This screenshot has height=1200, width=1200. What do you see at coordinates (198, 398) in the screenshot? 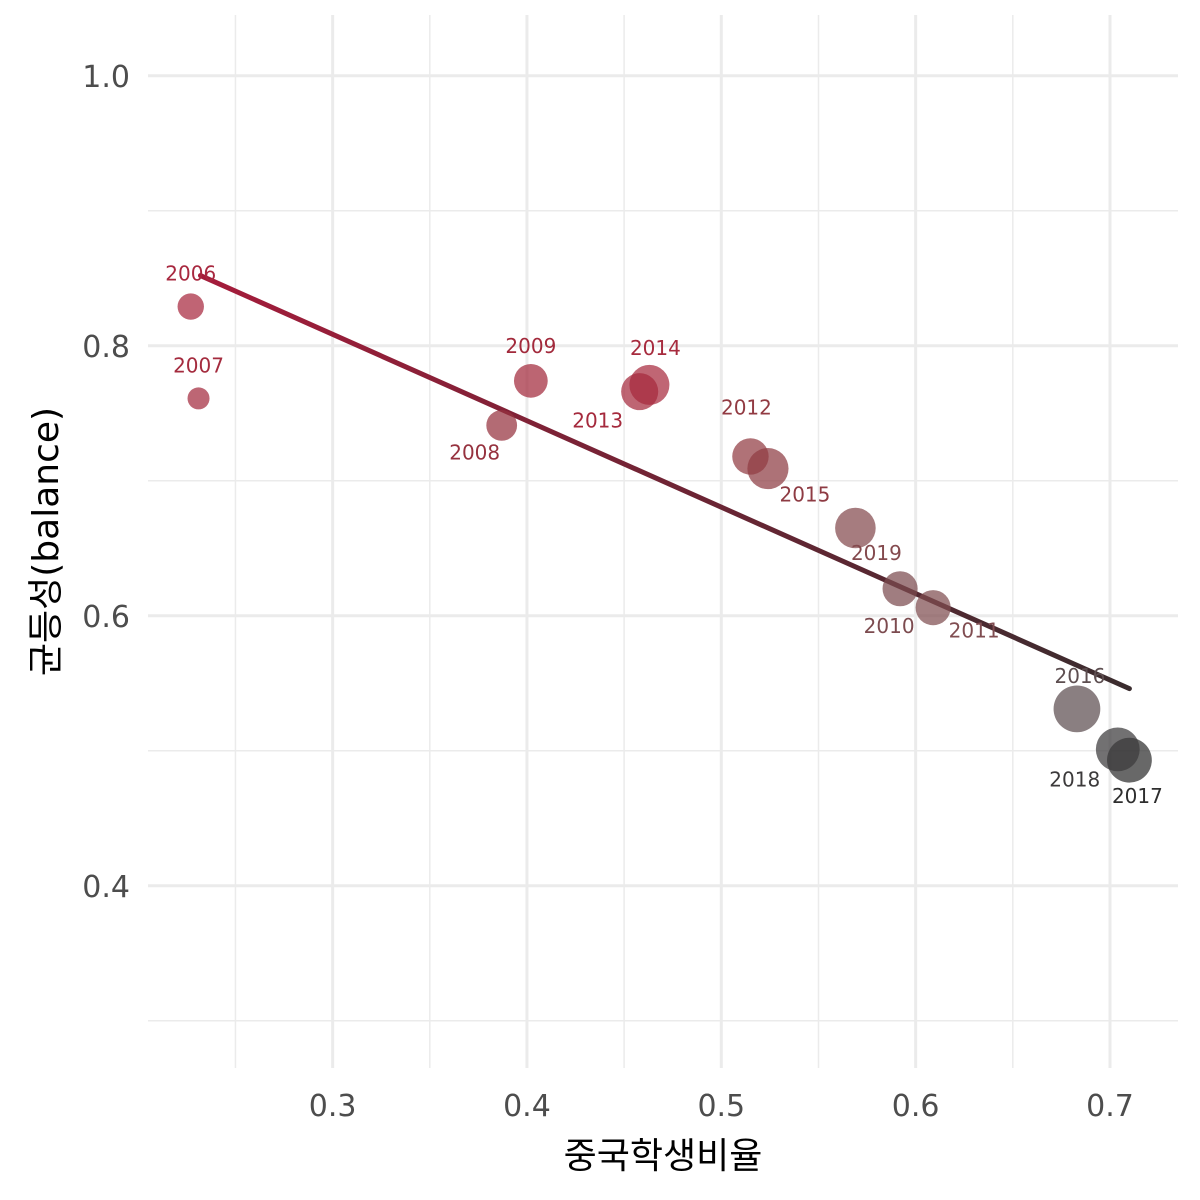
I see `point-2007` at bounding box center [198, 398].